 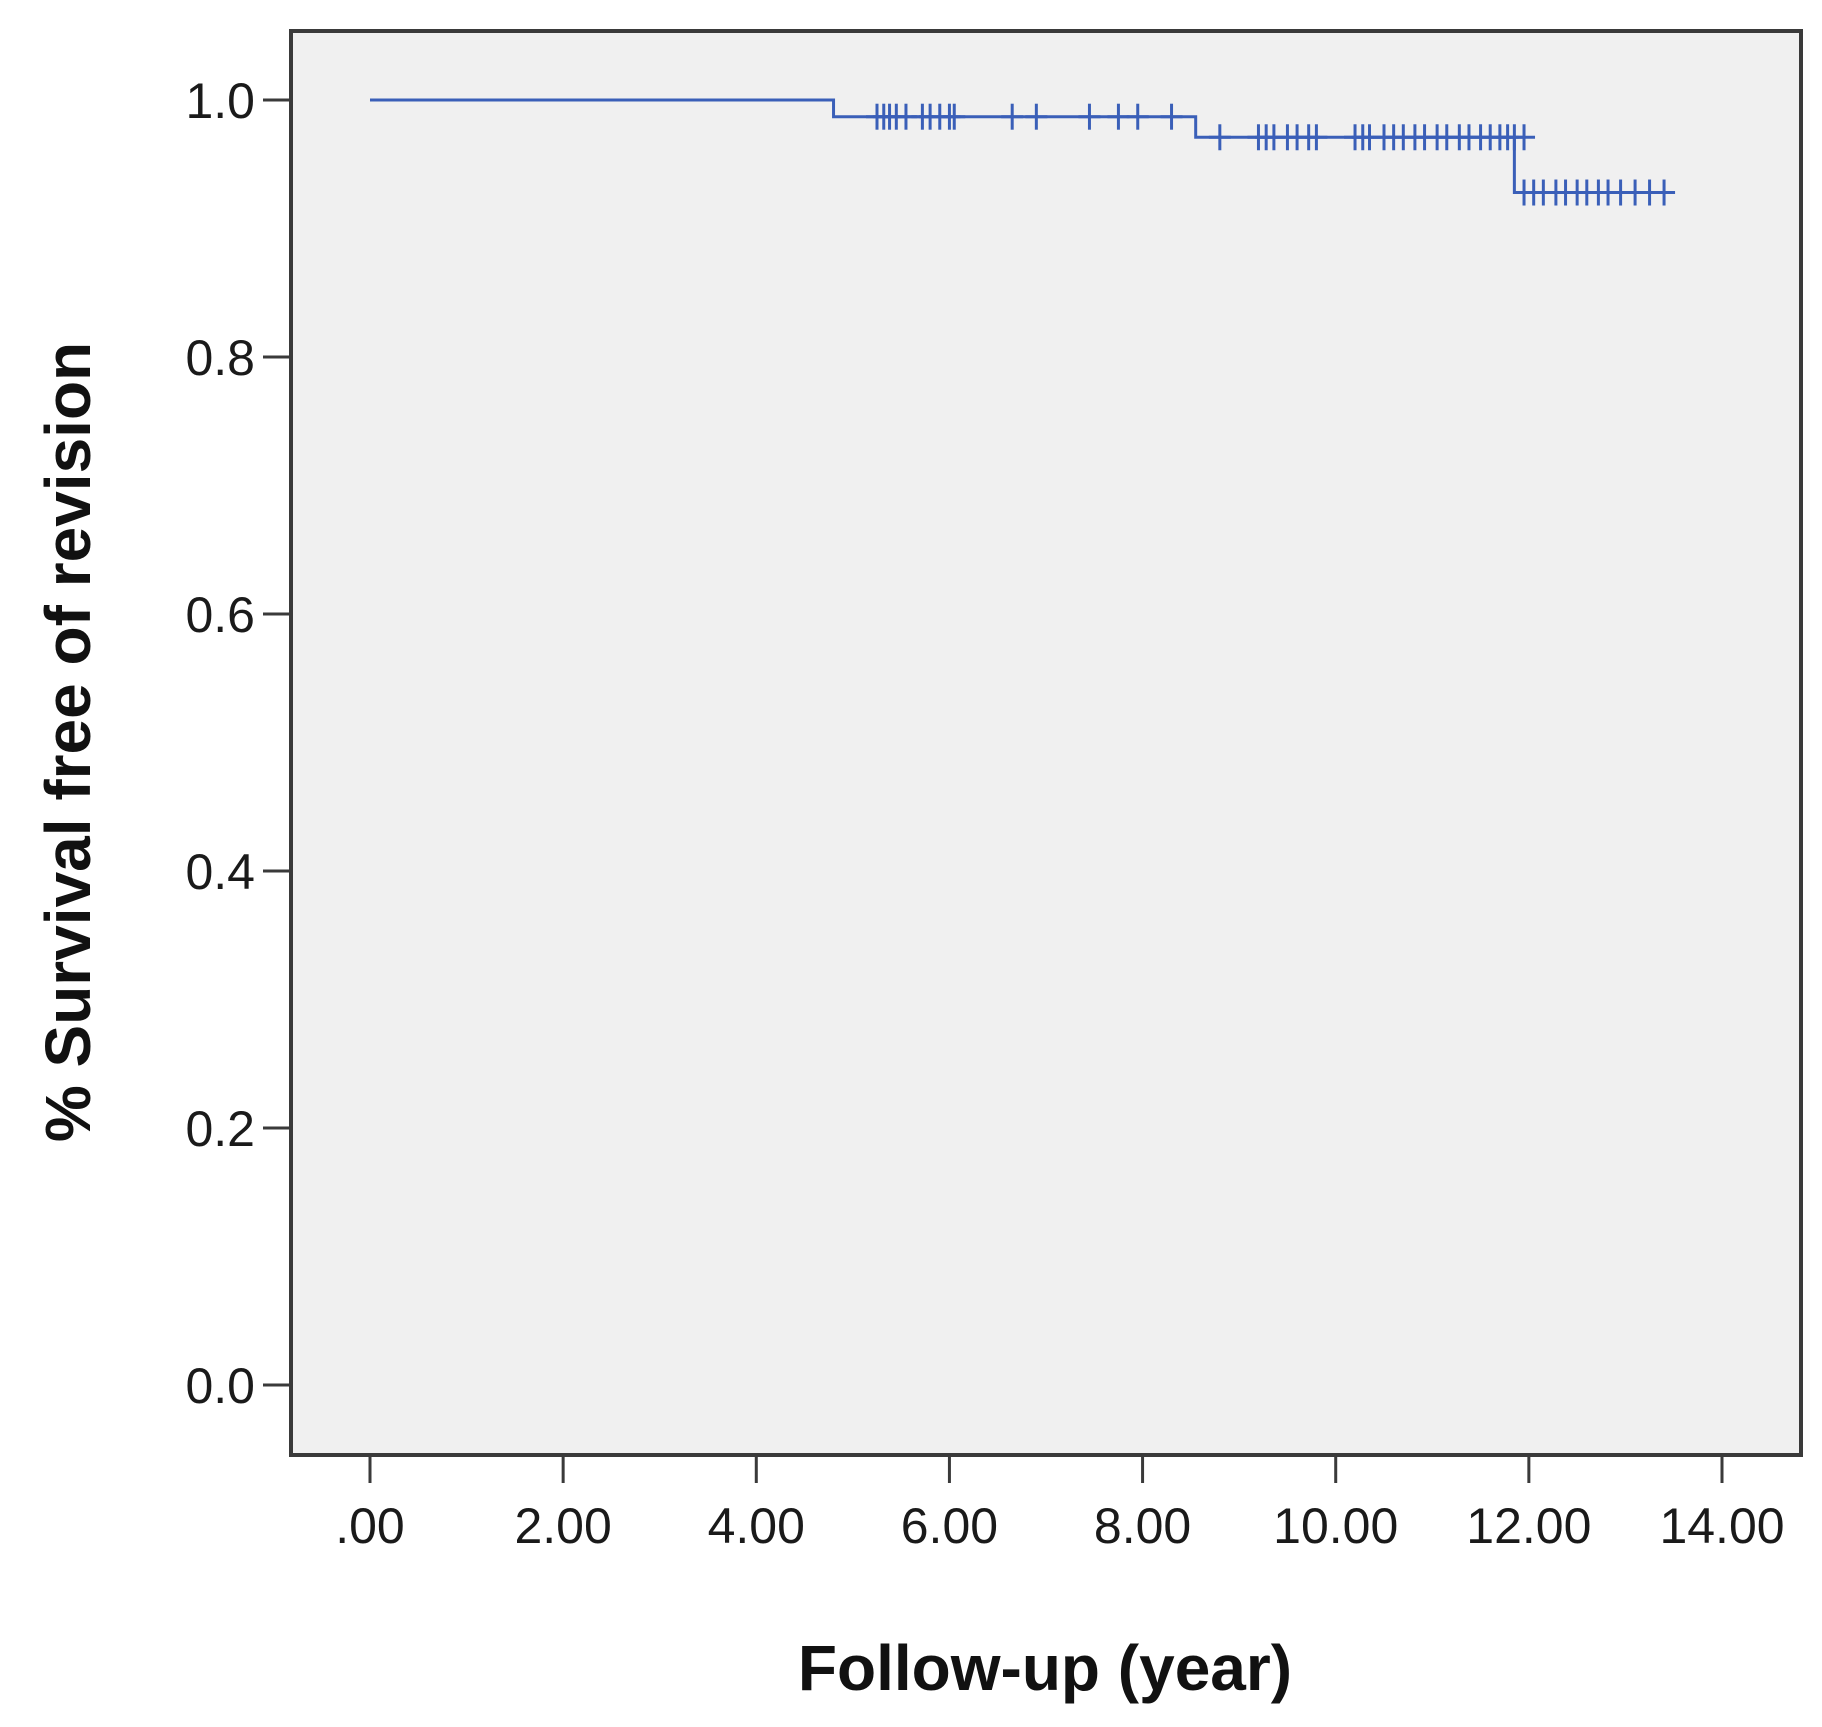 What do you see at coordinates (949, 1526) in the screenshot?
I see `x-tick-label: 6.00` at bounding box center [949, 1526].